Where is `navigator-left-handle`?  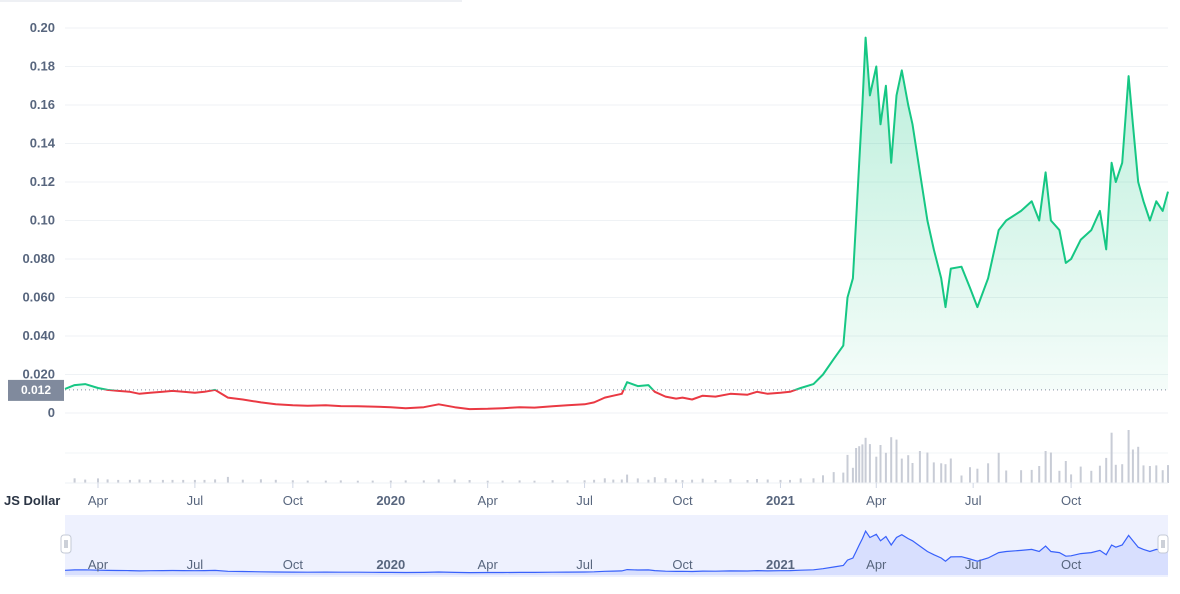
navigator-left-handle is located at coordinates (66, 544).